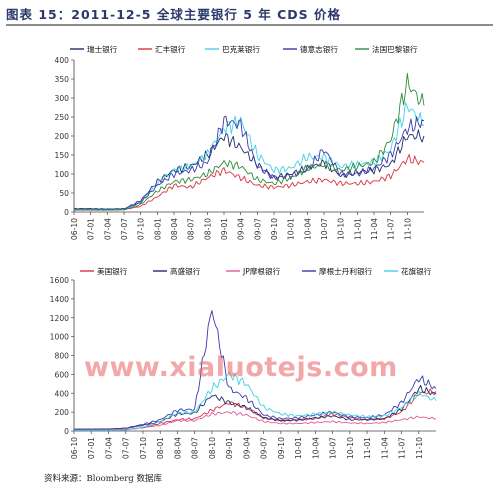 The image size is (499, 491). Describe the element at coordinates (185, 271) in the screenshot. I see `legend-label: 高盛银行` at that location.